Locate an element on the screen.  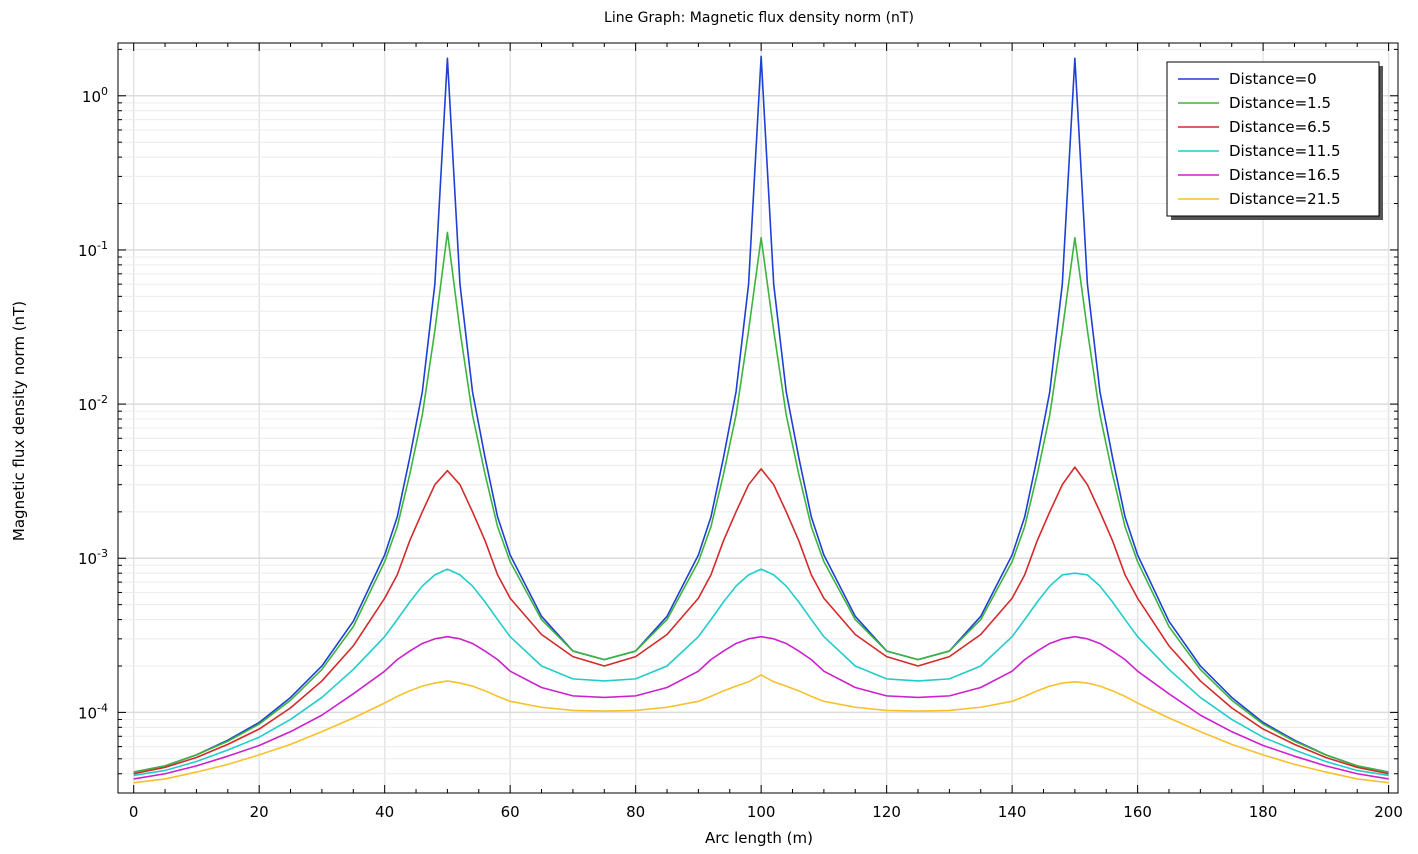
x-axis-label: Arc length (m) is located at coordinates (759, 838).